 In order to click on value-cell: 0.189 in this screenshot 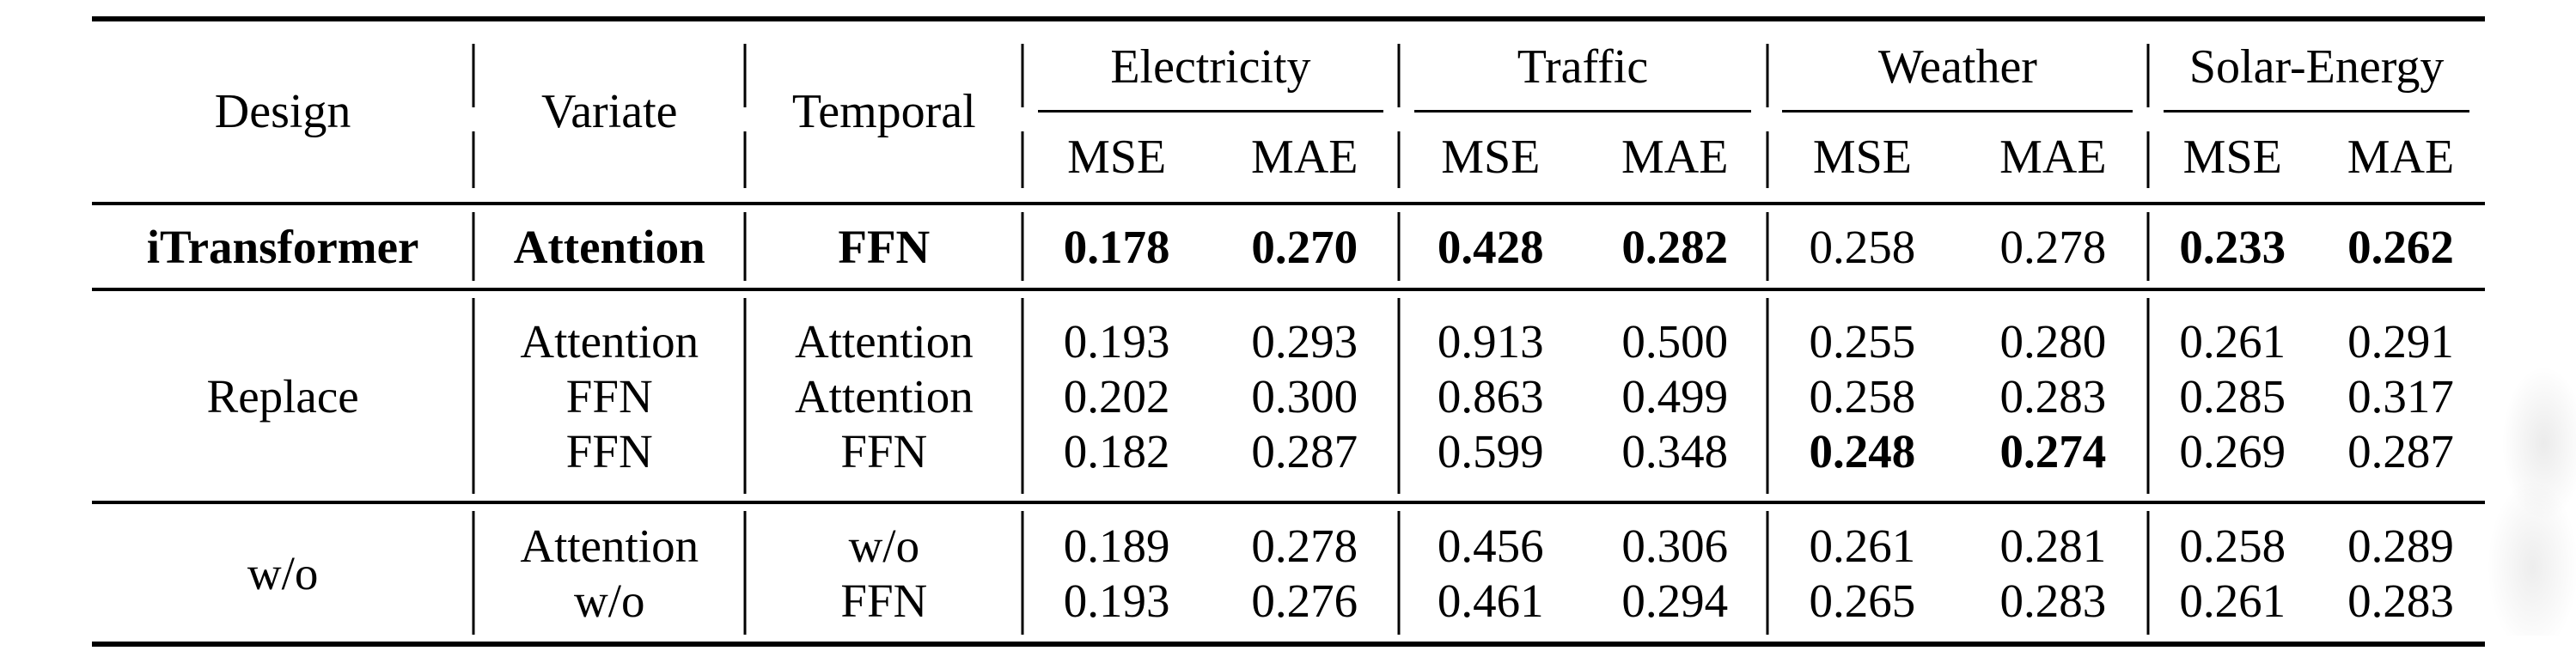, I will do `click(1116, 546)`.